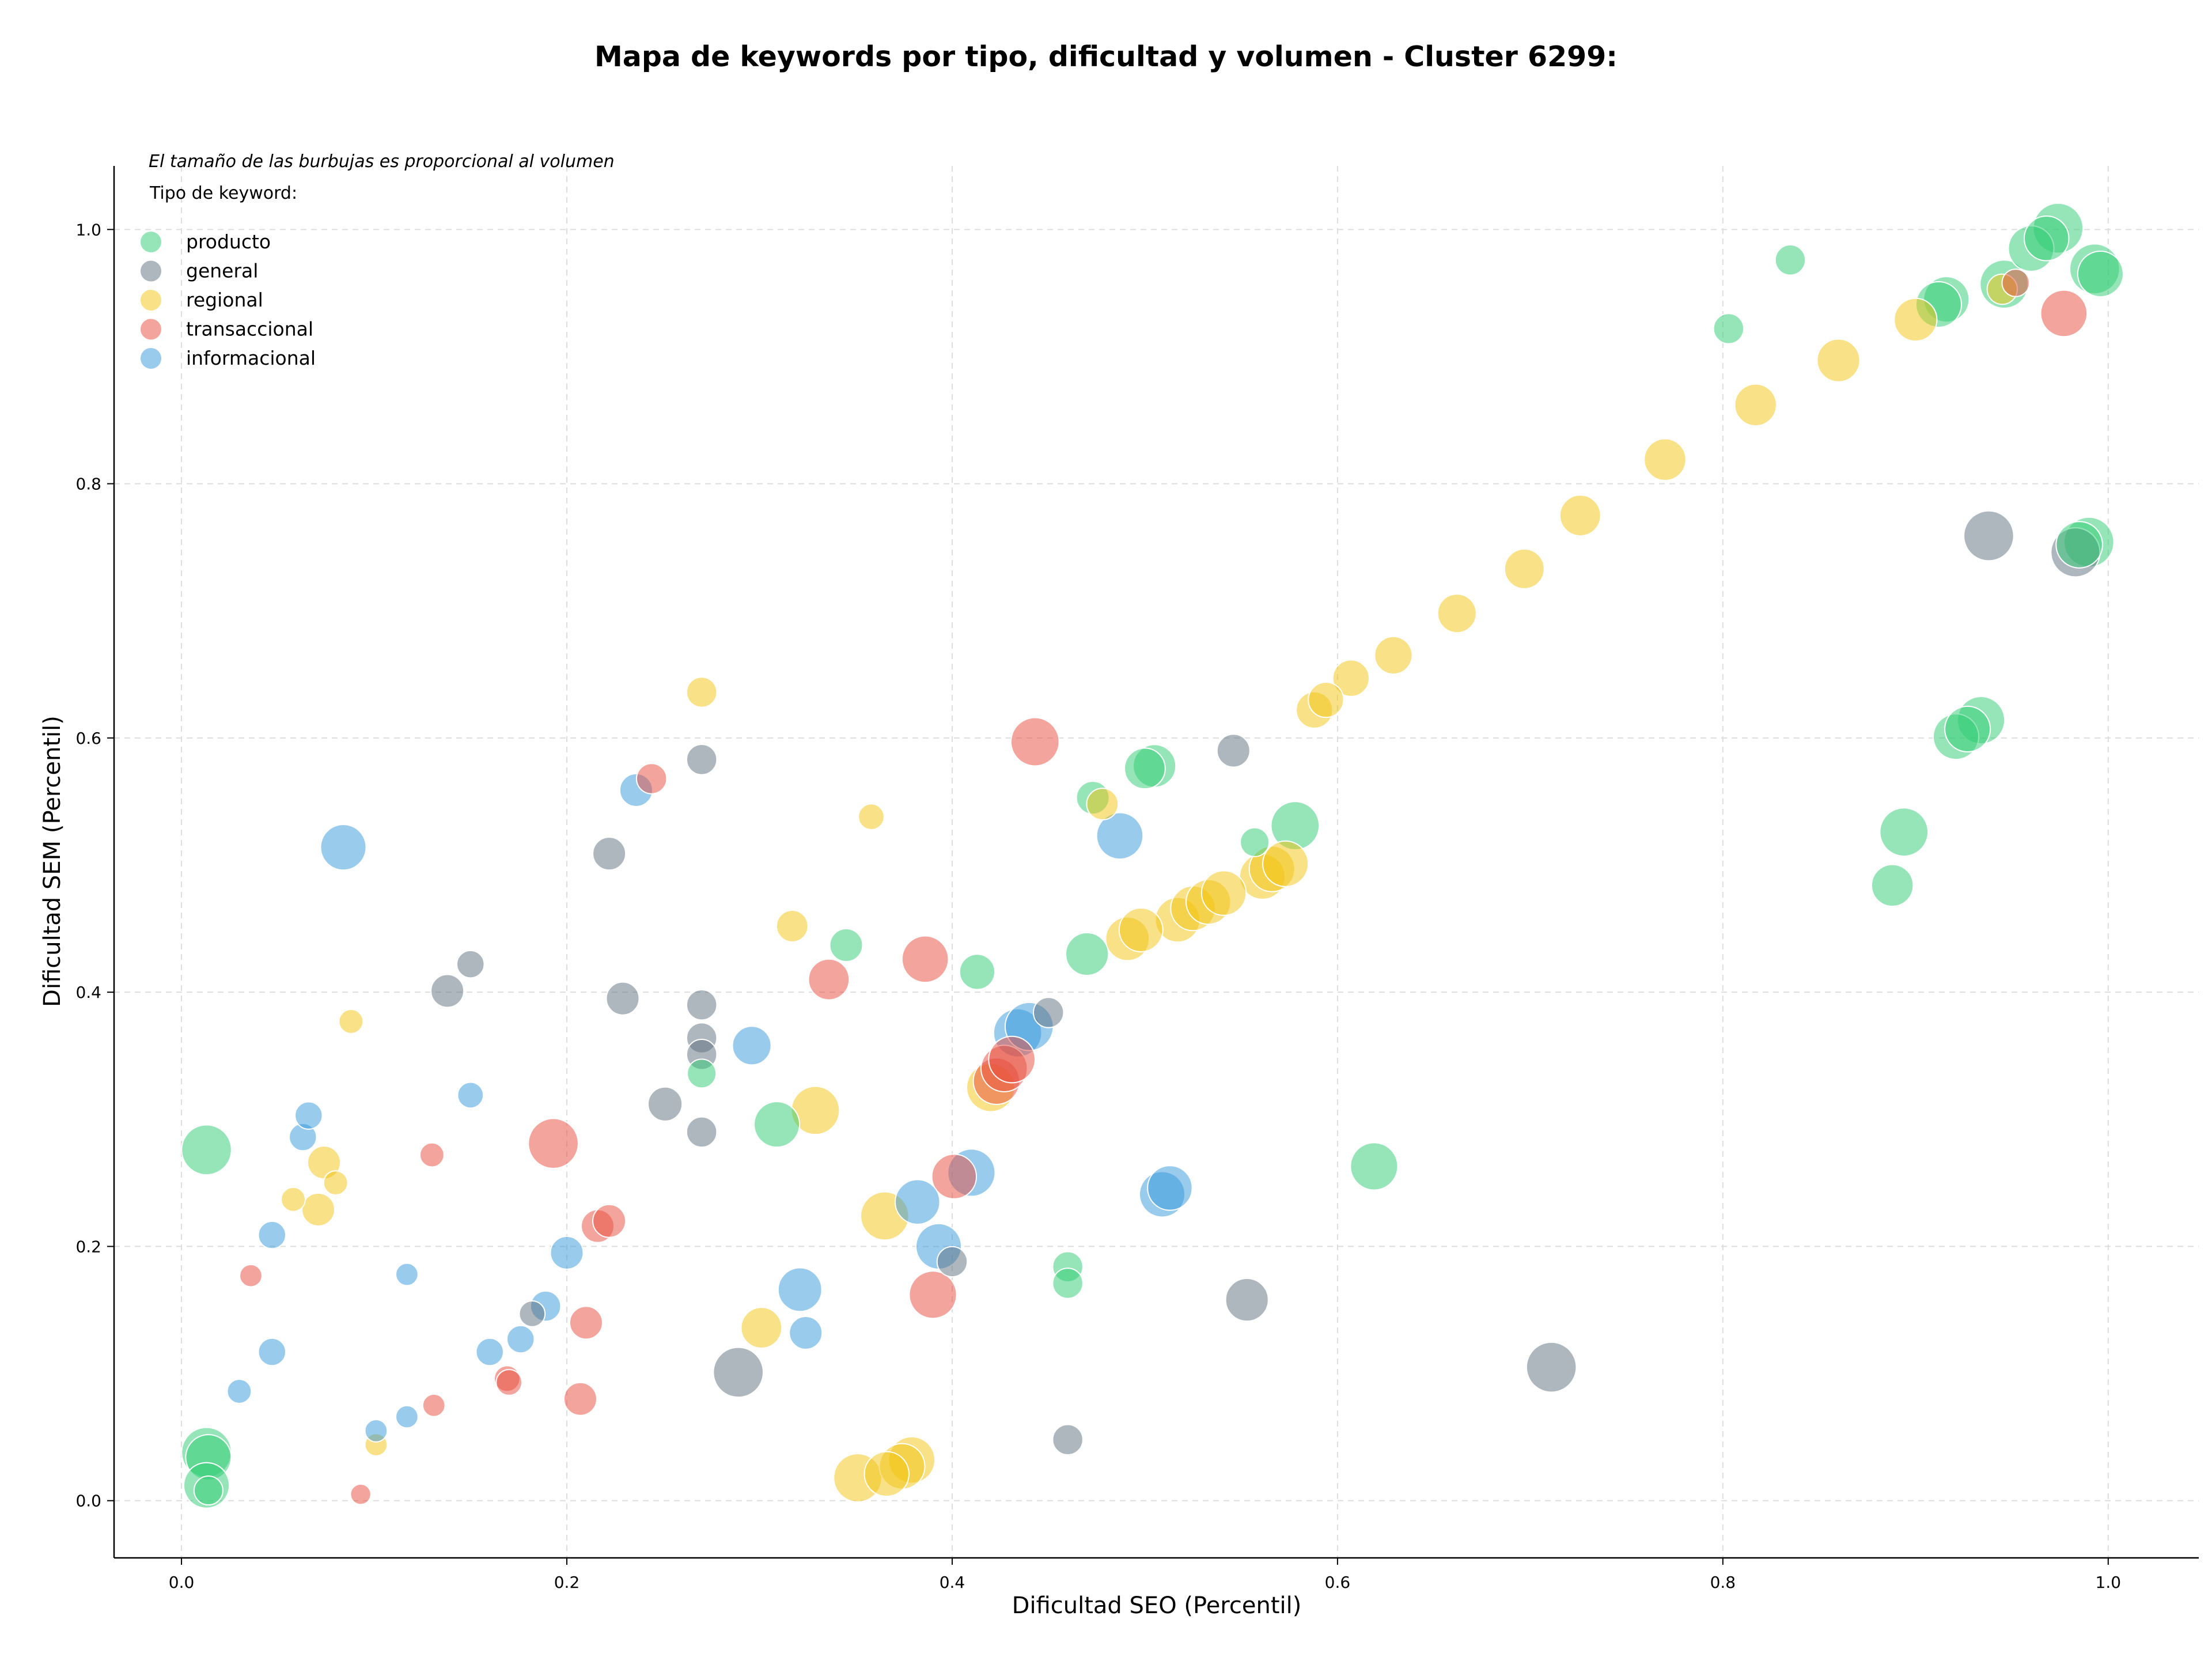 The image size is (2212, 1661). Describe the element at coordinates (1723, 1582) in the screenshot. I see `x-tick-label: 0.8` at that location.